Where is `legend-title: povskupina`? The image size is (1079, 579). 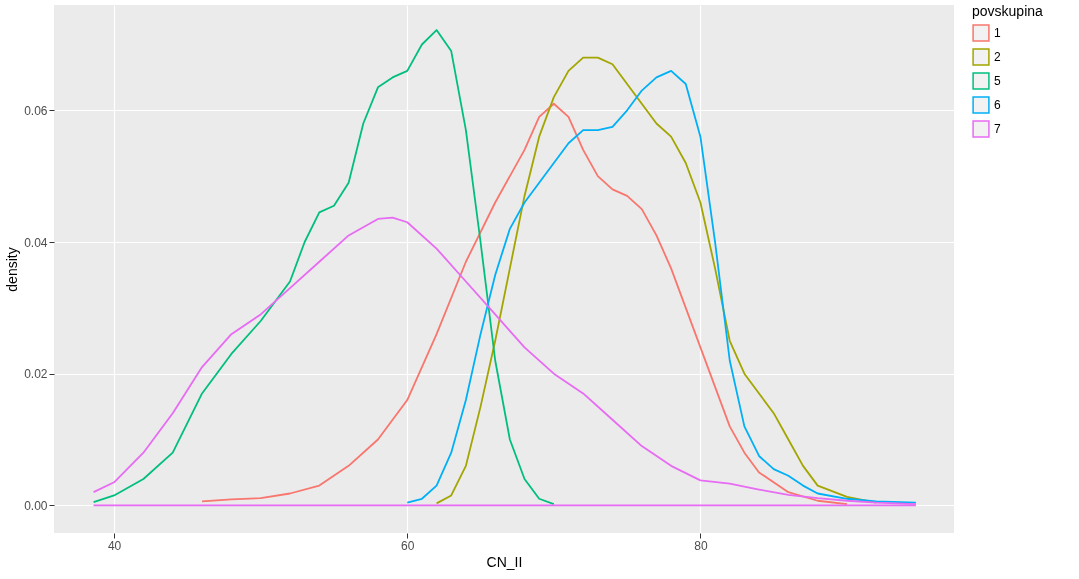 legend-title: povskupina is located at coordinates (1008, 11).